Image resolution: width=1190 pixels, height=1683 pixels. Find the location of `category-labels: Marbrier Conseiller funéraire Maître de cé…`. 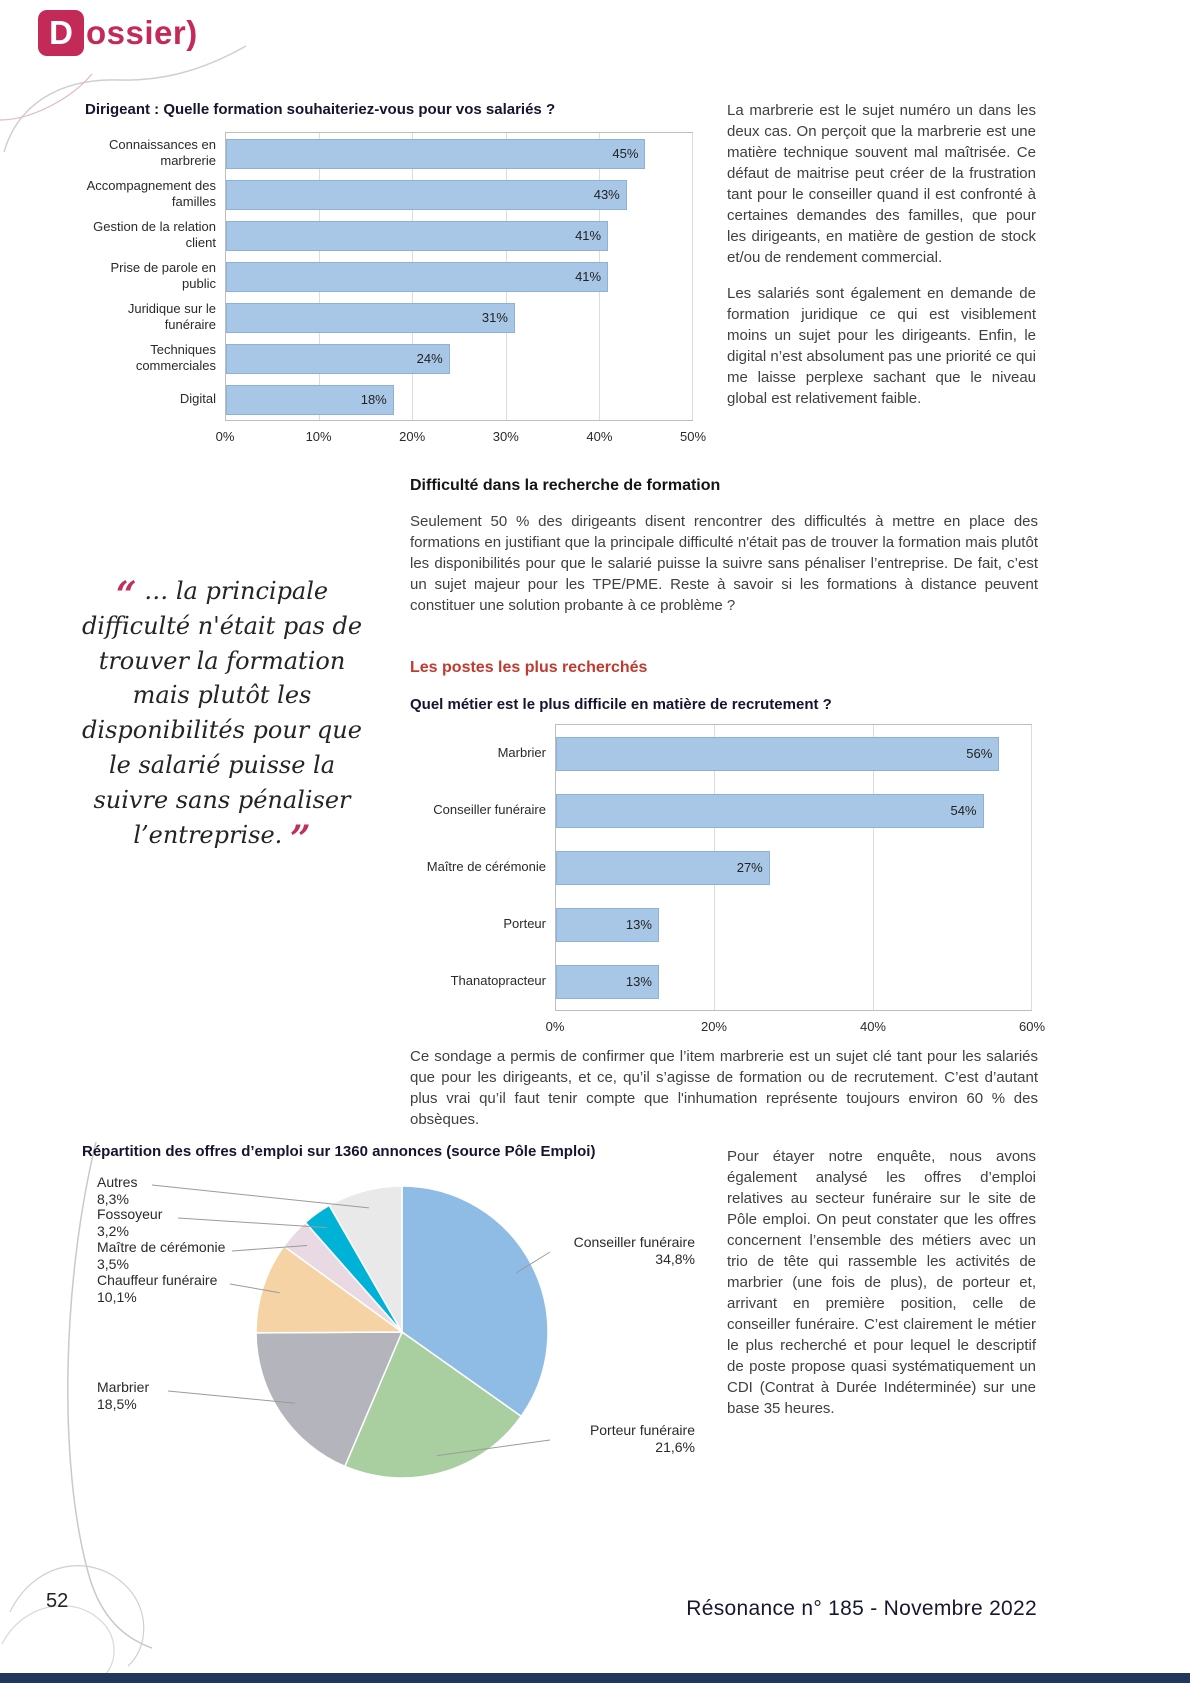

category-labels: Marbrier Conseiller funéraire Maître de cé… is located at coordinates (487, 867).